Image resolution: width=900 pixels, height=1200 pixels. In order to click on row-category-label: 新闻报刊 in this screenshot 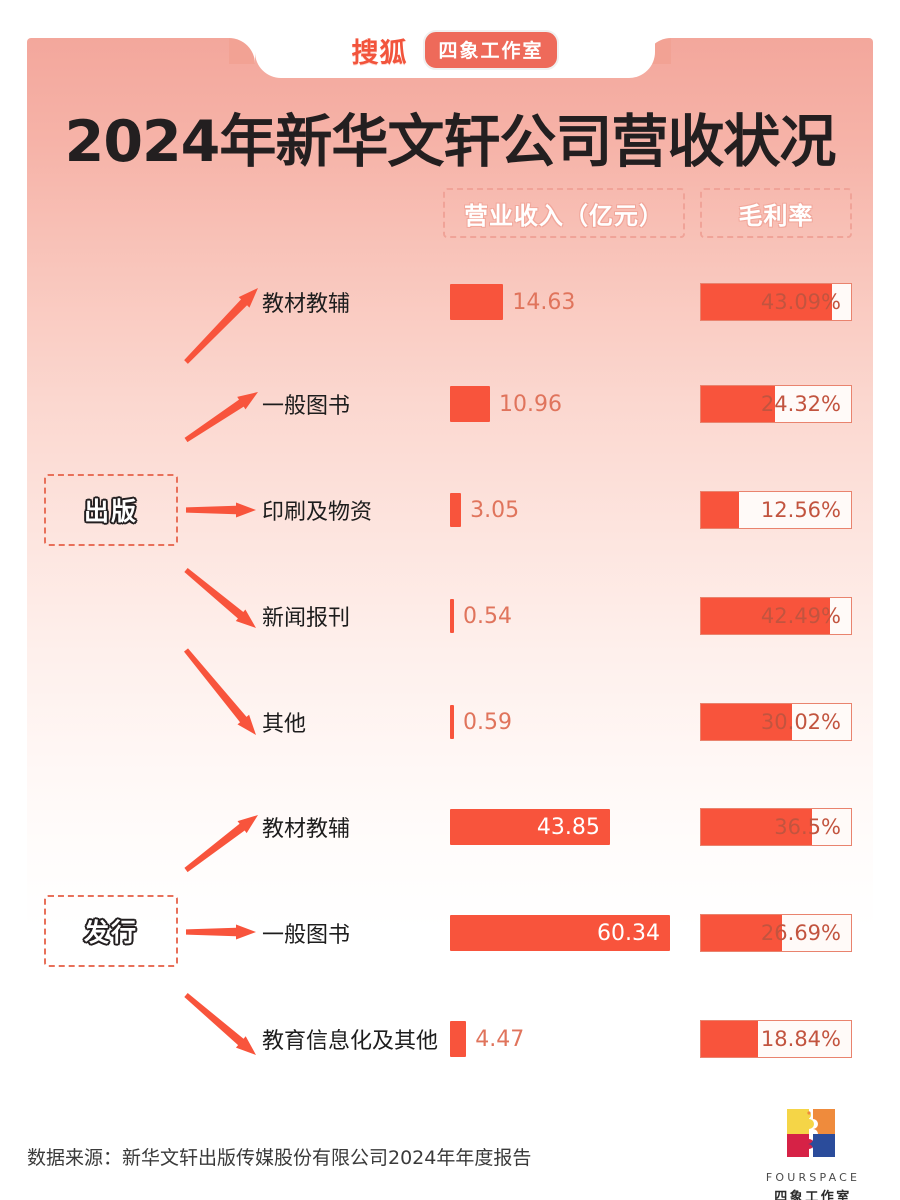, I will do `click(306, 618)`.